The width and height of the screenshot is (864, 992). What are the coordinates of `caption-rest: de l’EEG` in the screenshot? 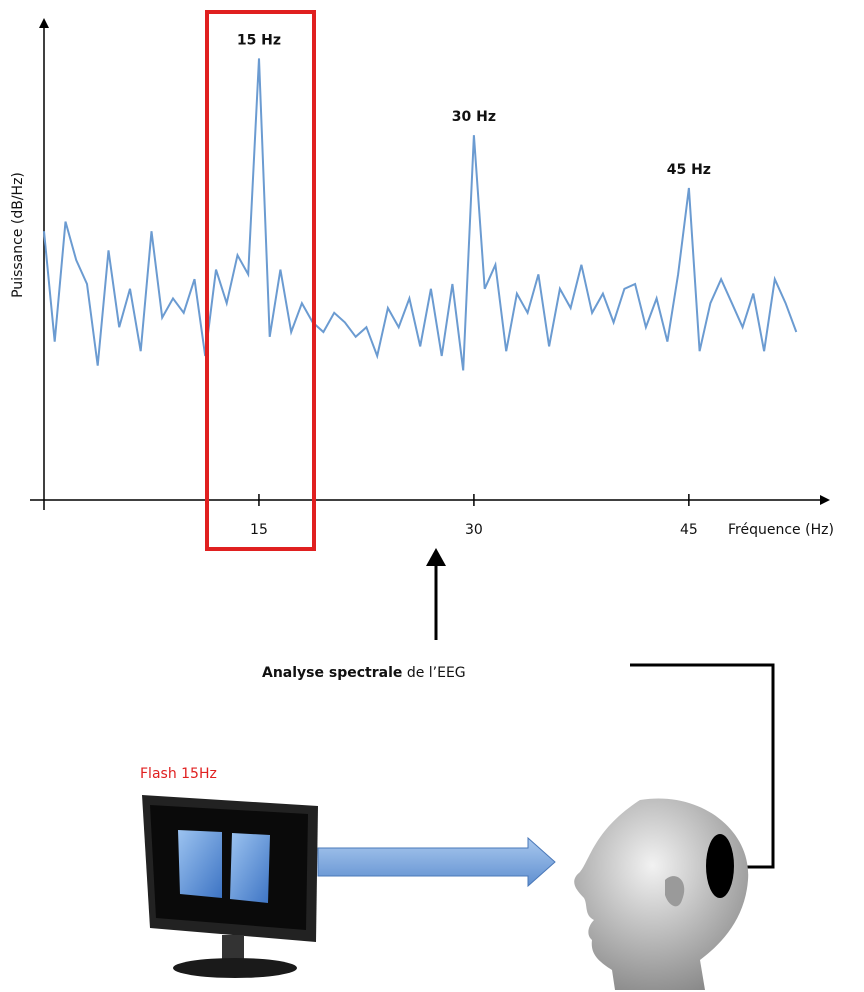 It's located at (436, 673).